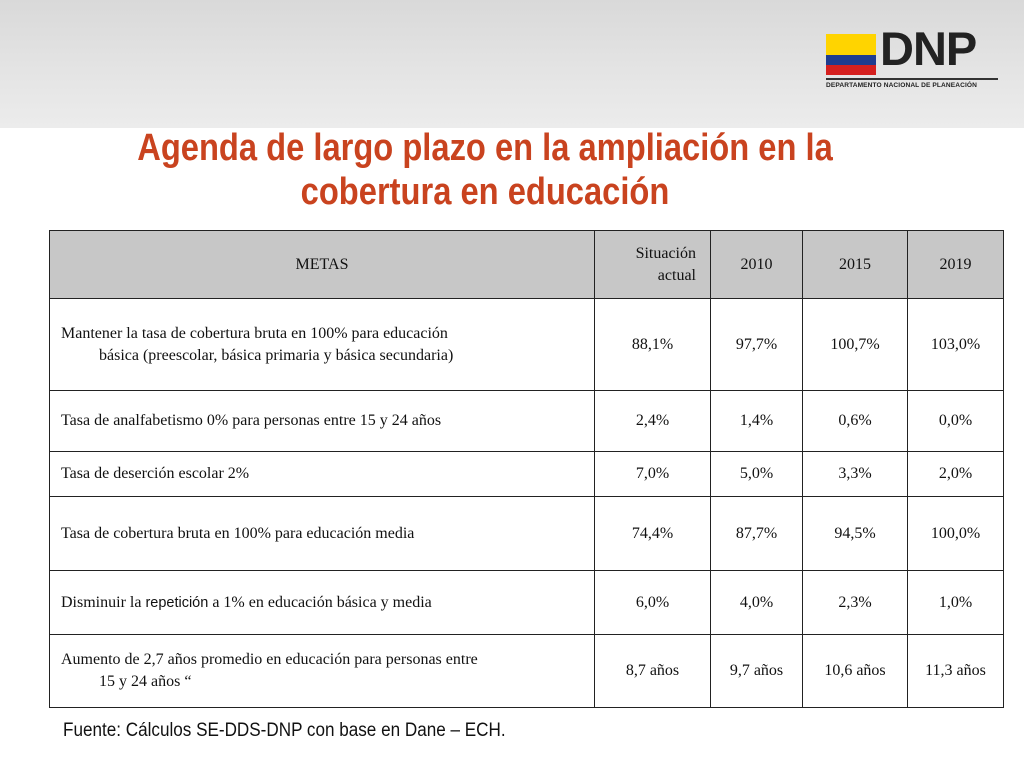 This screenshot has width=1024, height=768. Describe the element at coordinates (652, 533) in the screenshot. I see `cell-actual: 74,4%` at that location.